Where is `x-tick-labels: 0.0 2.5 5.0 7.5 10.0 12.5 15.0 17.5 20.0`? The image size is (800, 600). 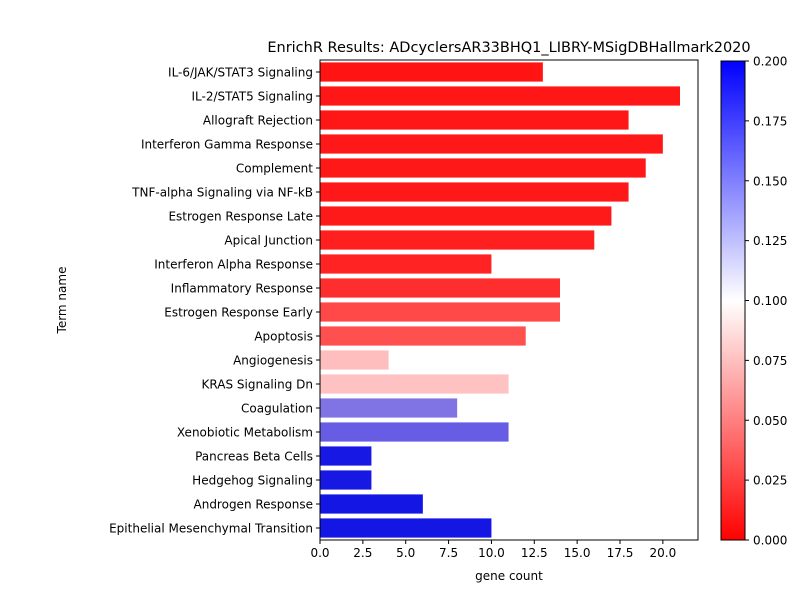
x-tick-labels: 0.0 2.5 5.0 7.5 10.0 12.5 15.0 17.5 20.0 is located at coordinates (493, 550).